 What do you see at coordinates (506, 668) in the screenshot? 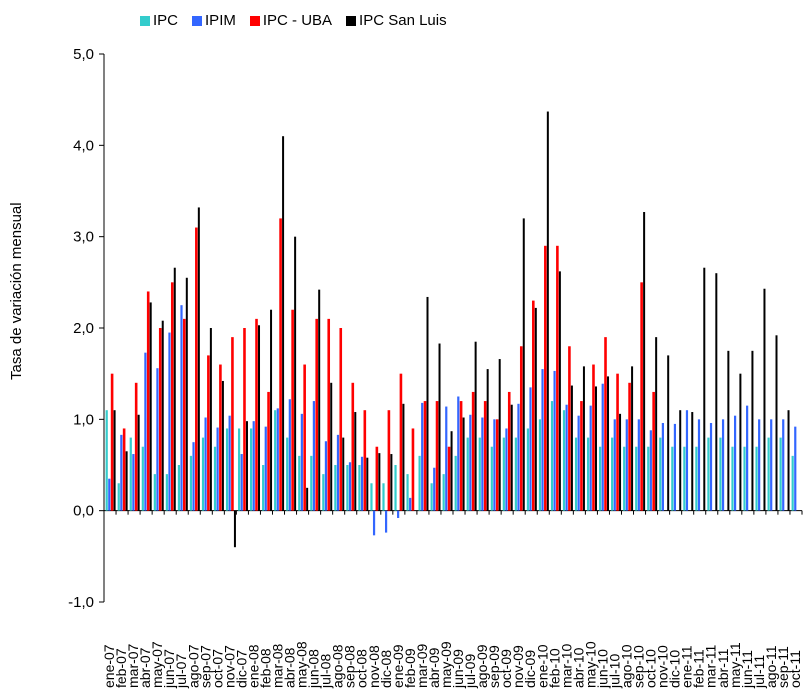
I see `x-tick-label: oct-09` at bounding box center [506, 668].